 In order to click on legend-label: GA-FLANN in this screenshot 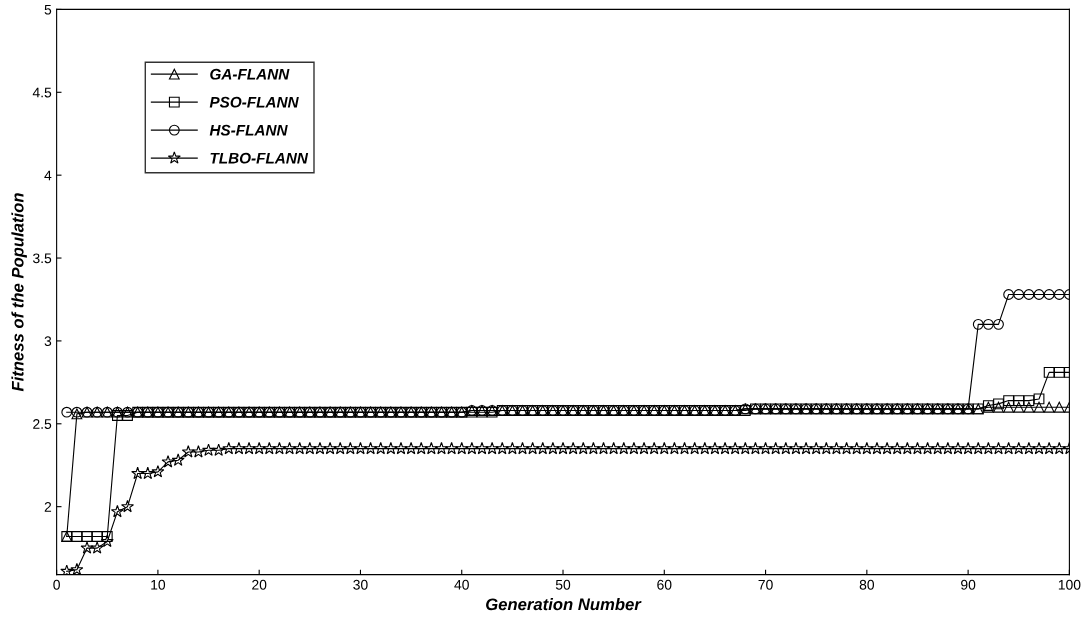, I will do `click(250, 74)`.